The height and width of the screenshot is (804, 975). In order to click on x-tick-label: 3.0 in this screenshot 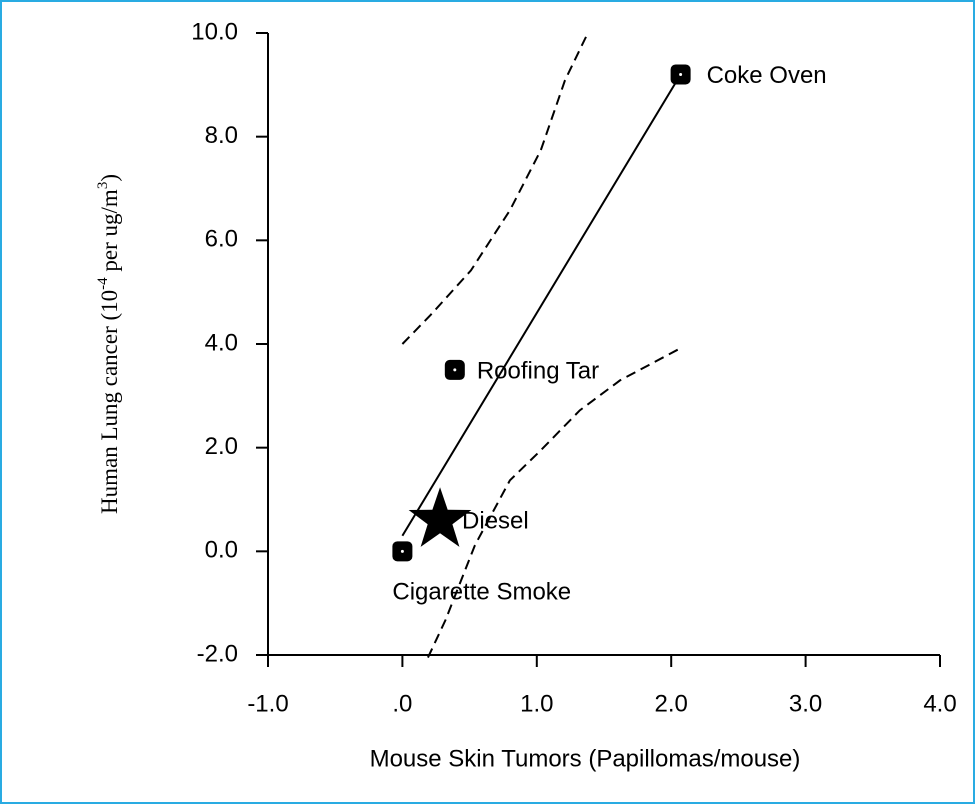, I will do `click(805, 703)`.